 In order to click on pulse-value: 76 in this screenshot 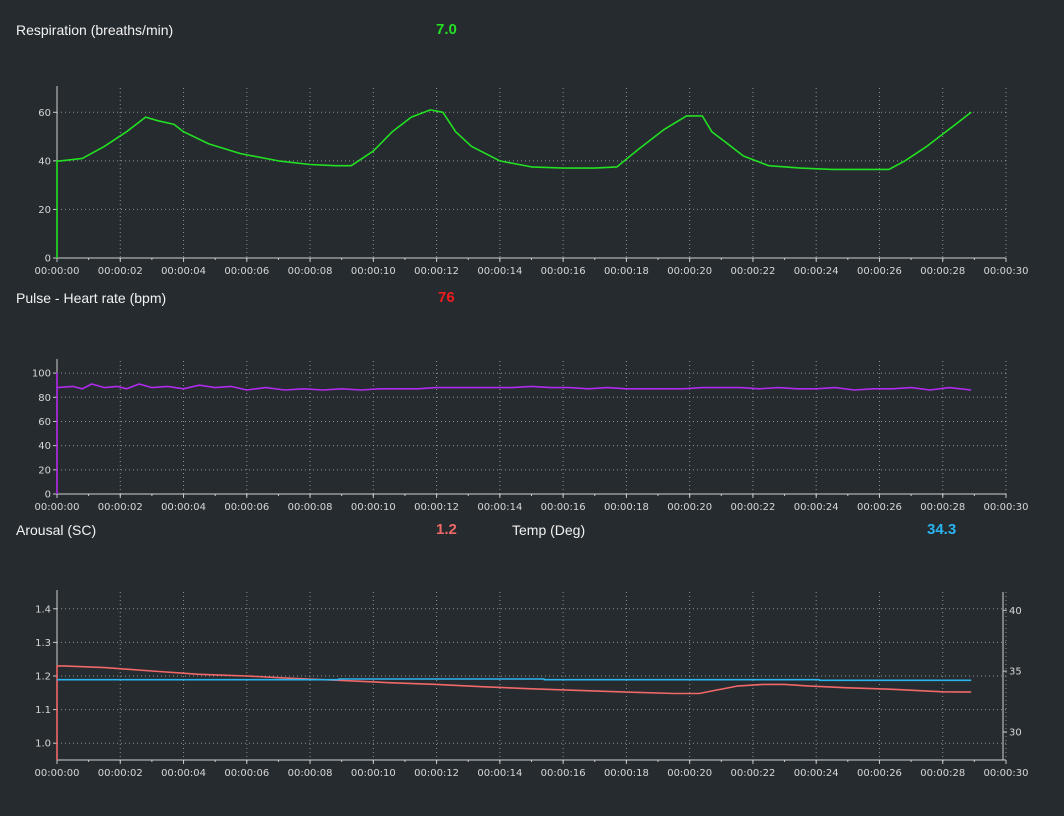, I will do `click(446, 297)`.